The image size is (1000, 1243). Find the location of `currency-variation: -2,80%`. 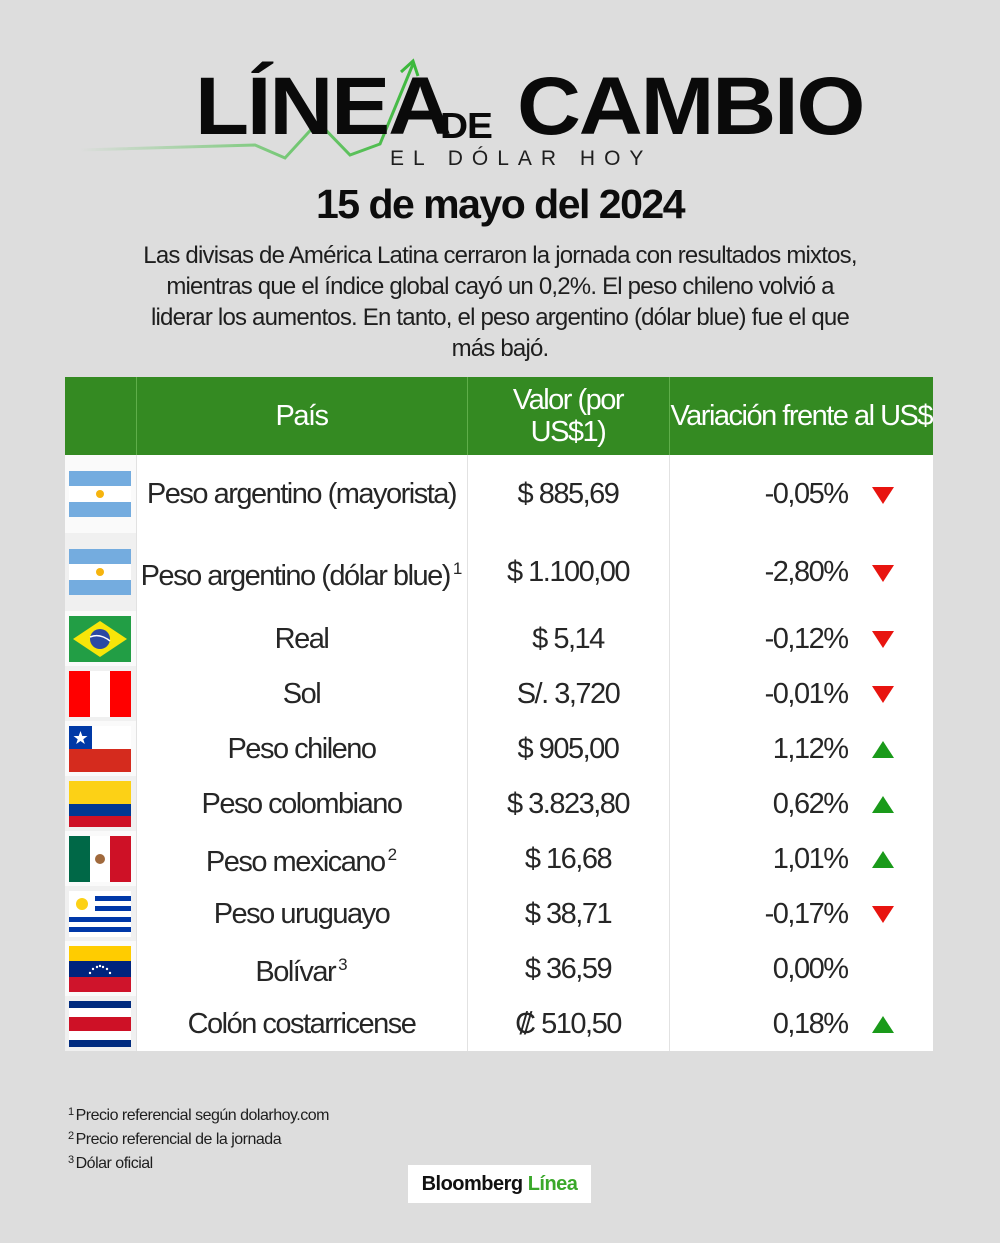

currency-variation: -2,80% is located at coordinates (801, 572).